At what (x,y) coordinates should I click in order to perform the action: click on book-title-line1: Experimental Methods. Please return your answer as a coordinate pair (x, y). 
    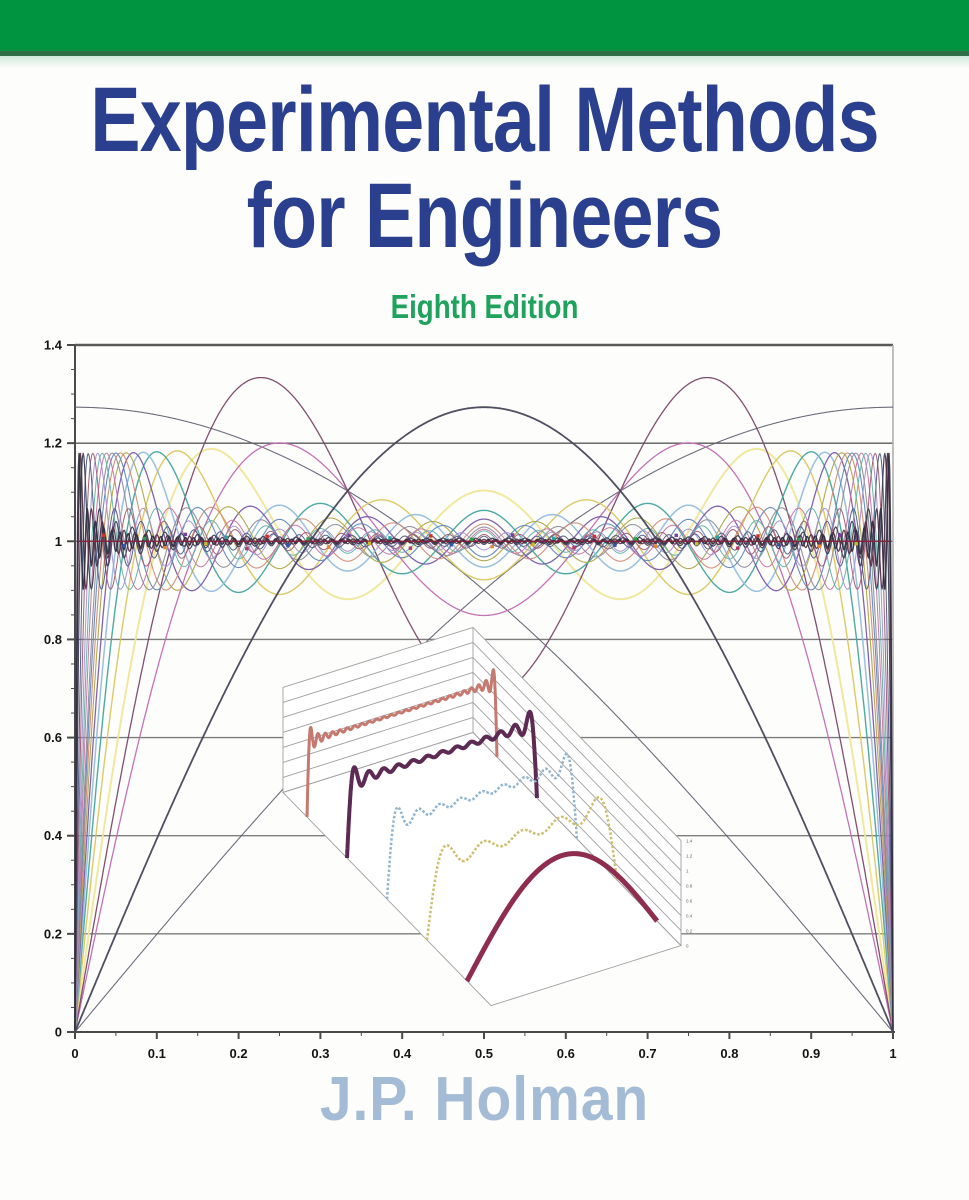
    Looking at the image, I should click on (484, 120).